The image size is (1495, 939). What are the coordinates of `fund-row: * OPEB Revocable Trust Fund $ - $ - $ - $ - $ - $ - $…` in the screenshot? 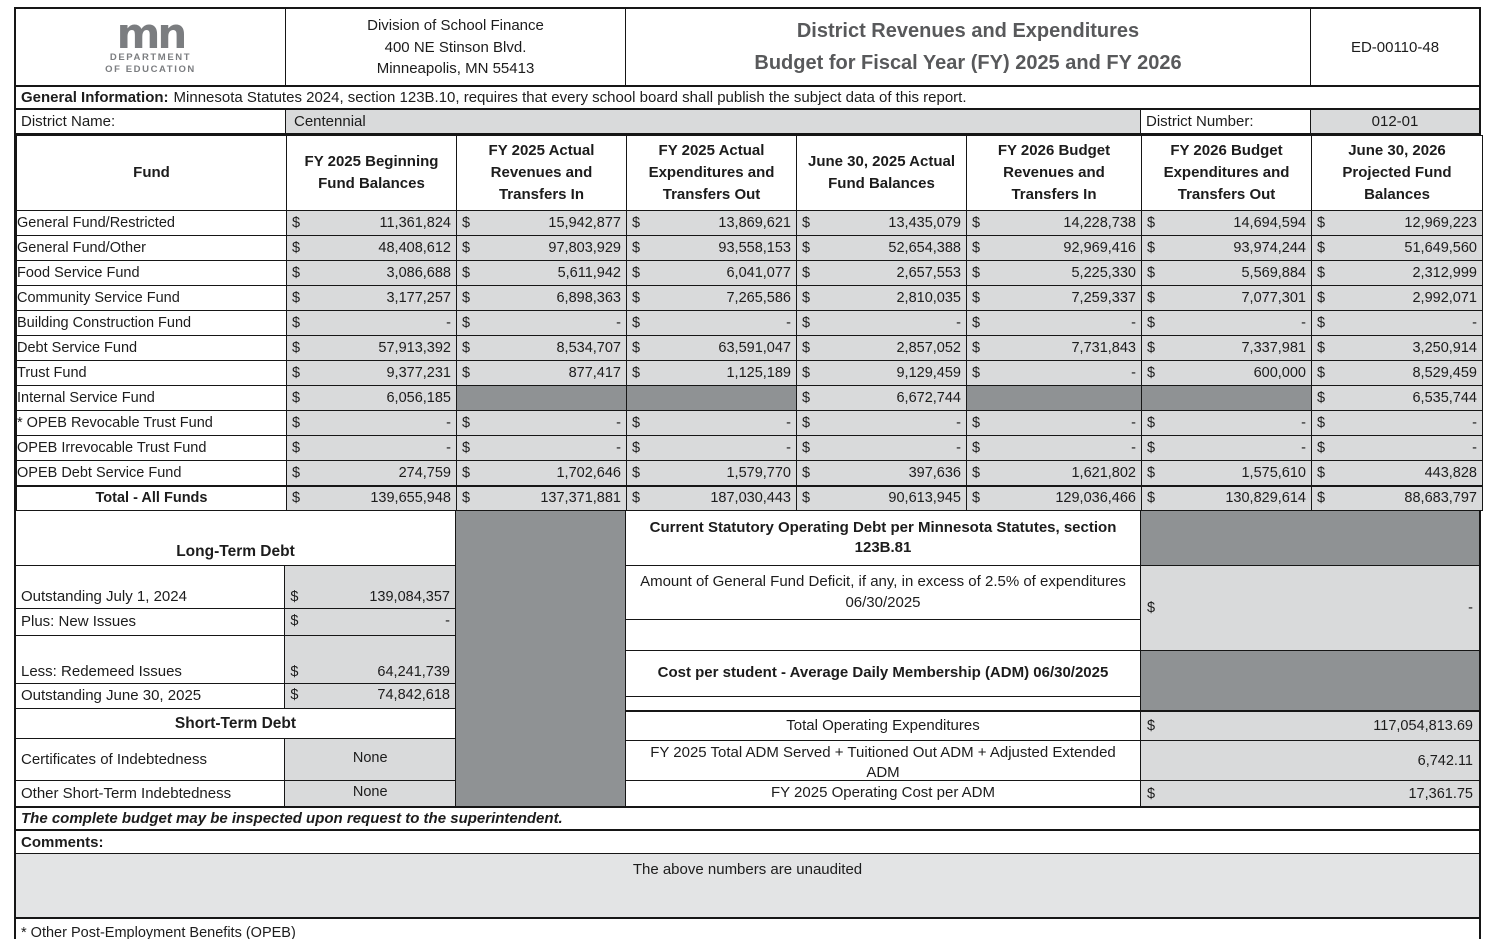 It's located at (749, 423).